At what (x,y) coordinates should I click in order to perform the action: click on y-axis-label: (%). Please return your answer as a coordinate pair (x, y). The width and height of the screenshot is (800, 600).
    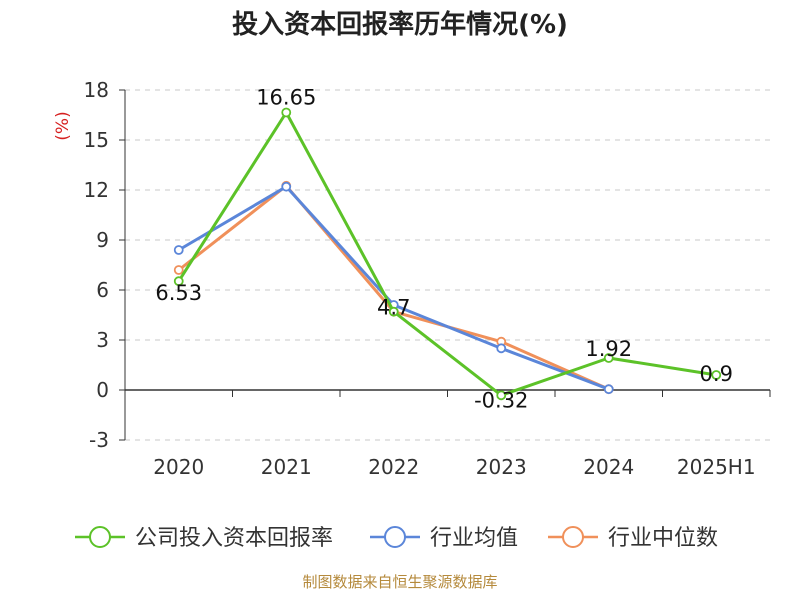
    Looking at the image, I should click on (63, 125).